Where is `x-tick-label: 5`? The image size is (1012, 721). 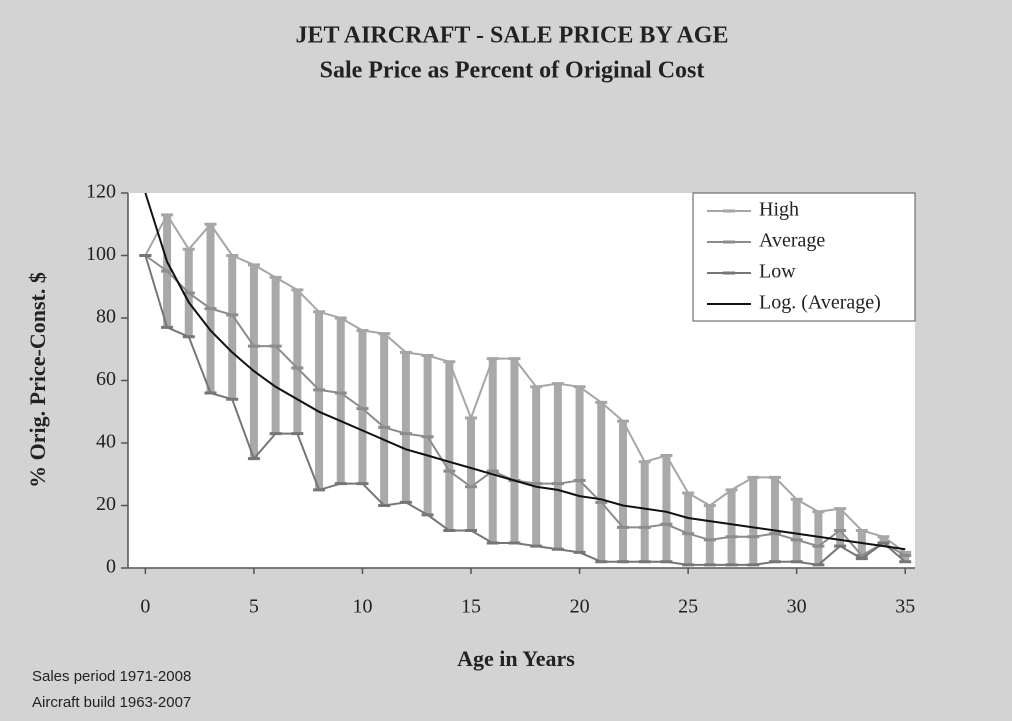
x-tick-label: 5 is located at coordinates (254, 607).